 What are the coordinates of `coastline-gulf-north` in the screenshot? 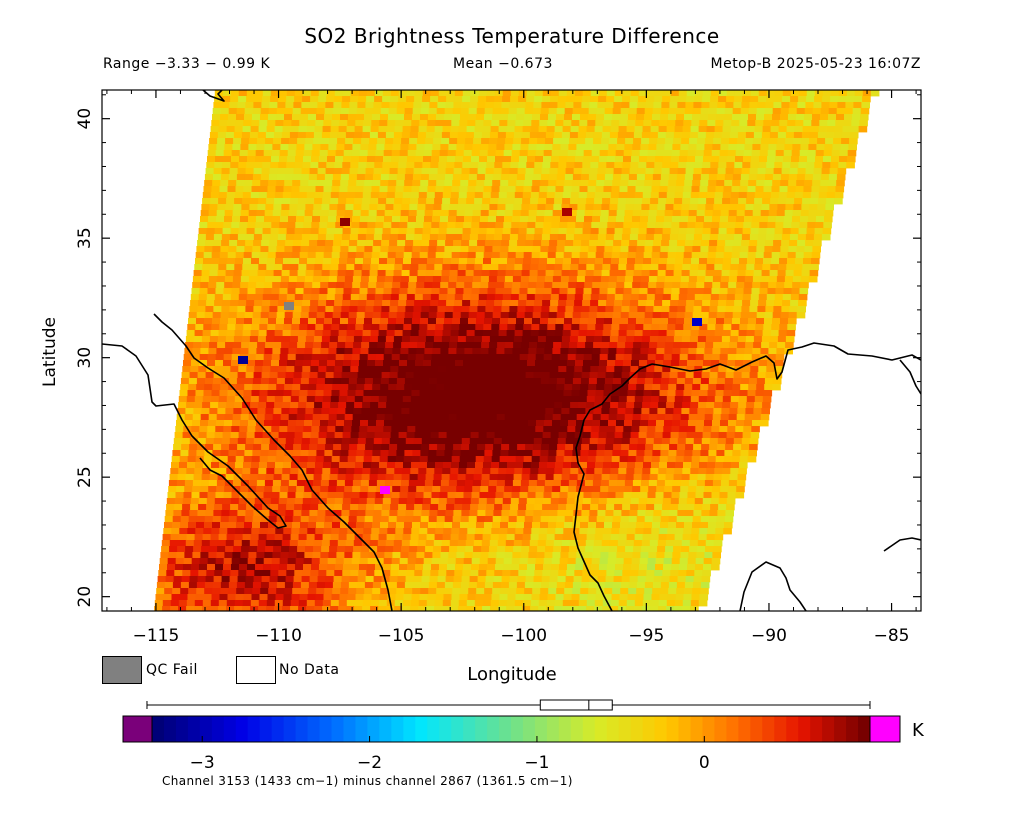 It's located at (786, 361).